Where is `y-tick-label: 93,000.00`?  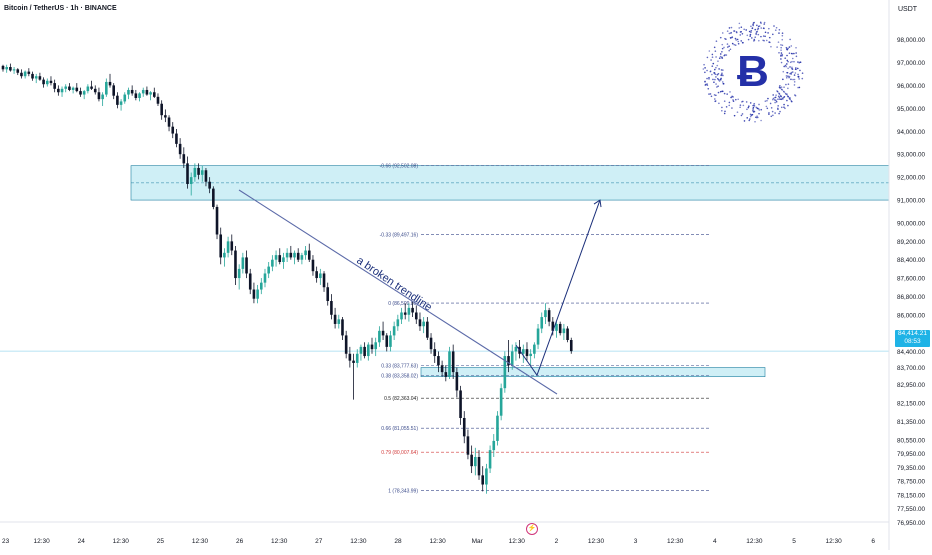
y-tick-label: 93,000.00 is located at coordinates (911, 155).